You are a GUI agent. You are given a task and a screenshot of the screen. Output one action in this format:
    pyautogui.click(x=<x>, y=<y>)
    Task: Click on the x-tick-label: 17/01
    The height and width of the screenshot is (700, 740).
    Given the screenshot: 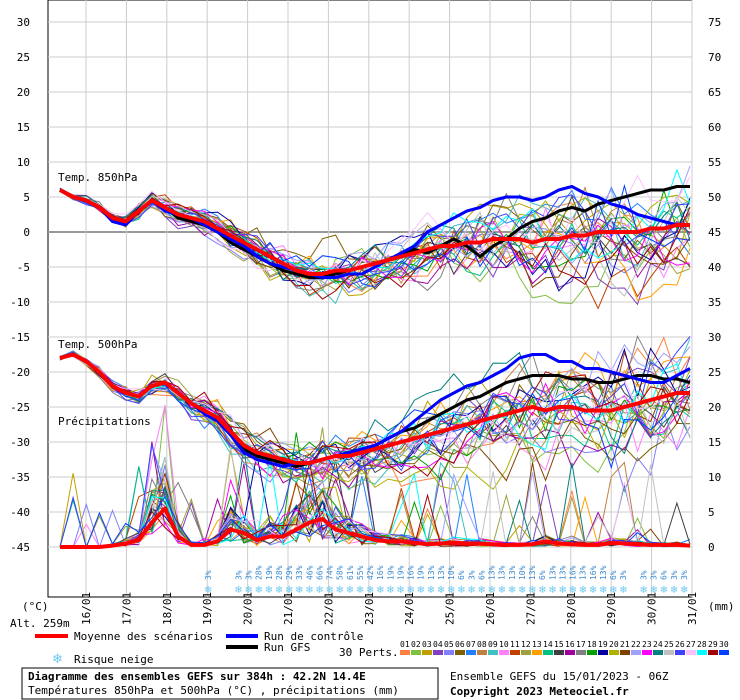 What is the action you would take?
    pyautogui.click(x=126, y=608)
    